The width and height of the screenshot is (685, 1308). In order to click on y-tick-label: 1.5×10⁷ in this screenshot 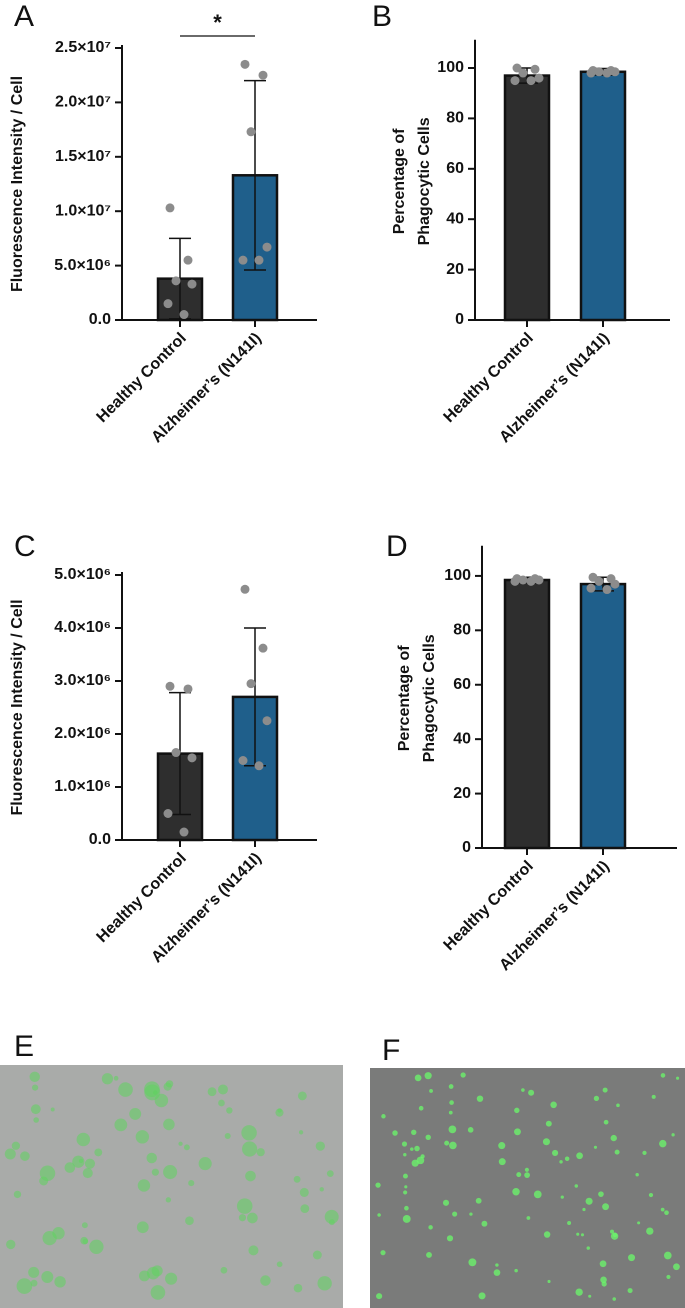, I will do `click(83, 156)`.